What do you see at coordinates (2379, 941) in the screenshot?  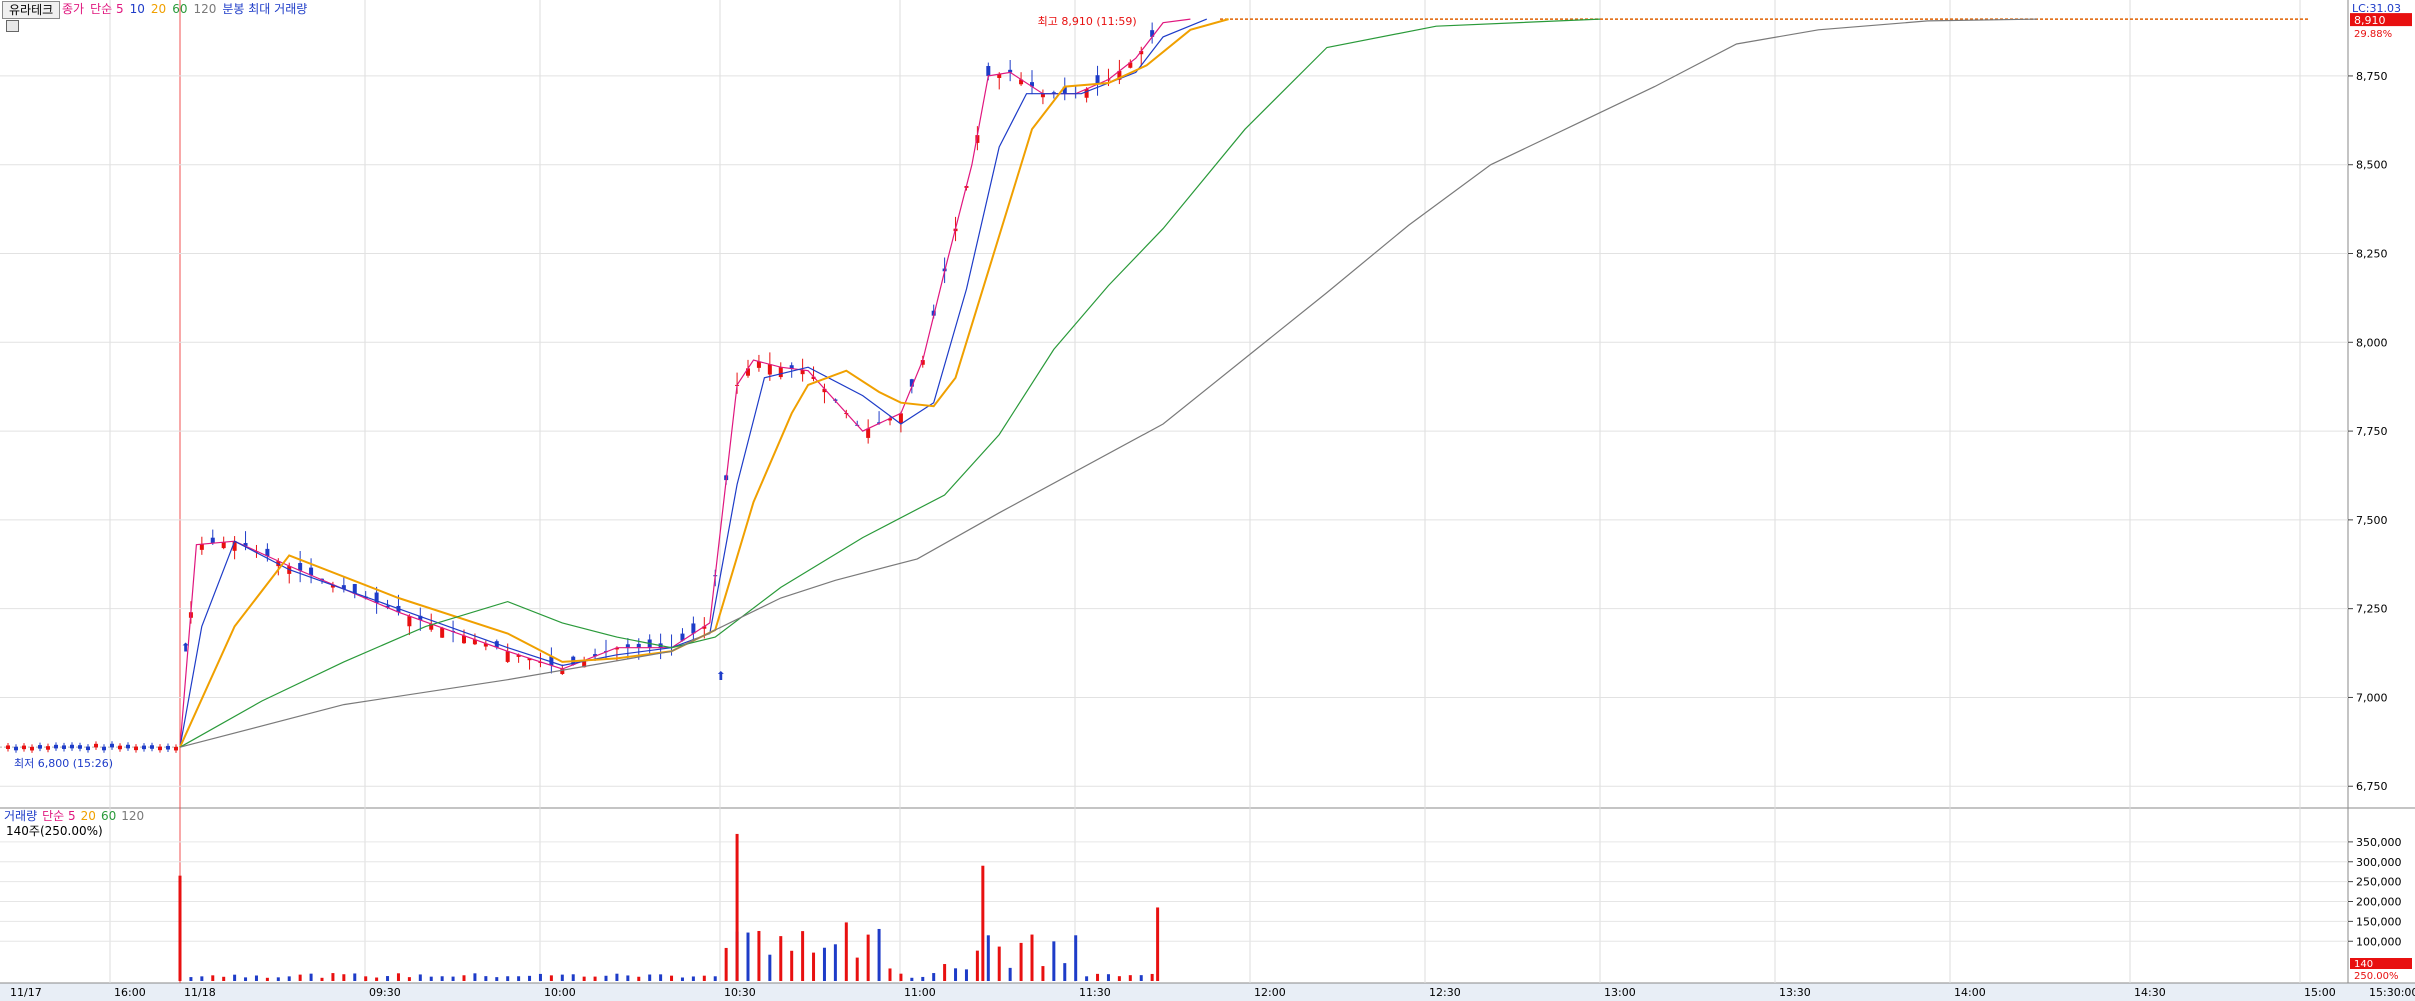 I see `volume-tick-label: 100,000` at bounding box center [2379, 941].